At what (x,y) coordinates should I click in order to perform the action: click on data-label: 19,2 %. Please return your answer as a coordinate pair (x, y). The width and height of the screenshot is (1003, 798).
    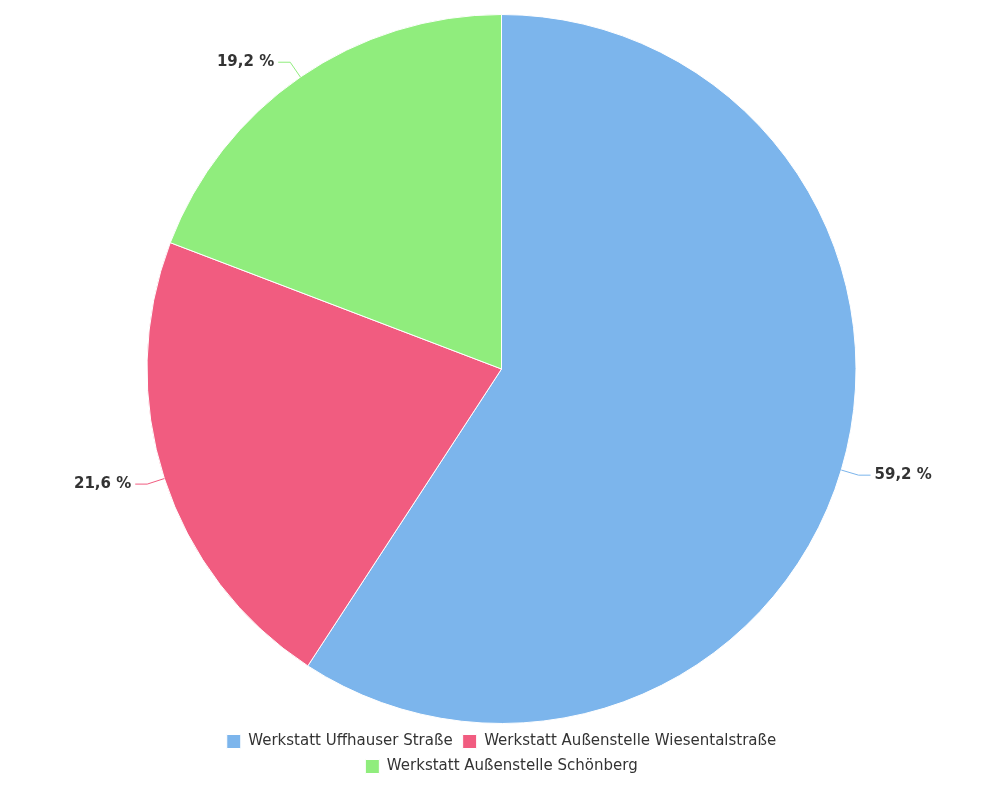
    Looking at the image, I should click on (245, 61).